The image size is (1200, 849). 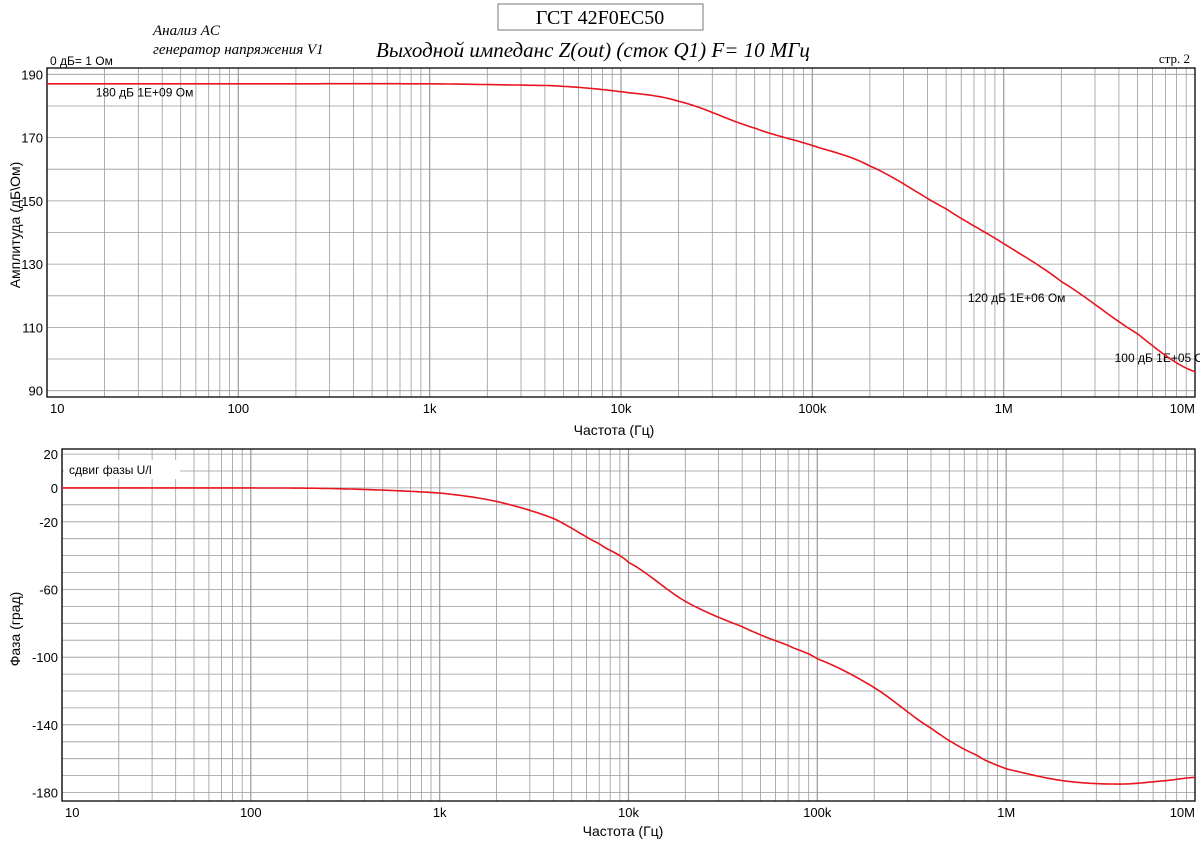 What do you see at coordinates (48, 522) in the screenshot?
I see `y-tick-label: -20` at bounding box center [48, 522].